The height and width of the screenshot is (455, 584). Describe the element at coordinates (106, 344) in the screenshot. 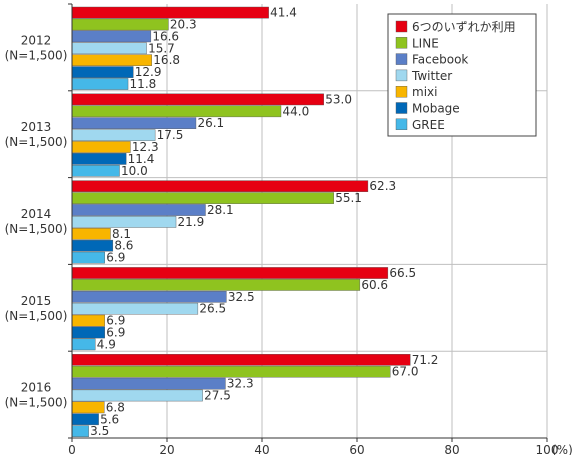

I see `data-label: 4.9` at that location.